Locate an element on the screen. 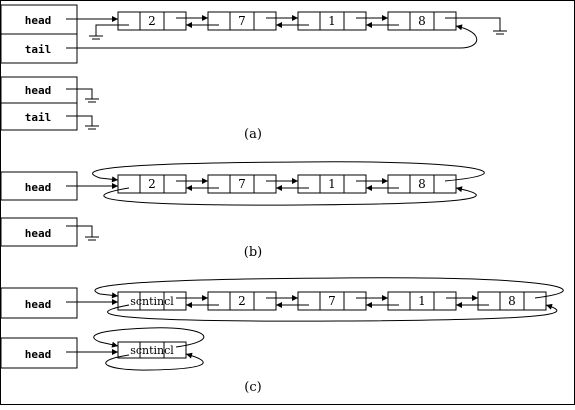  panel-caption: (a) is located at coordinates (253, 134).